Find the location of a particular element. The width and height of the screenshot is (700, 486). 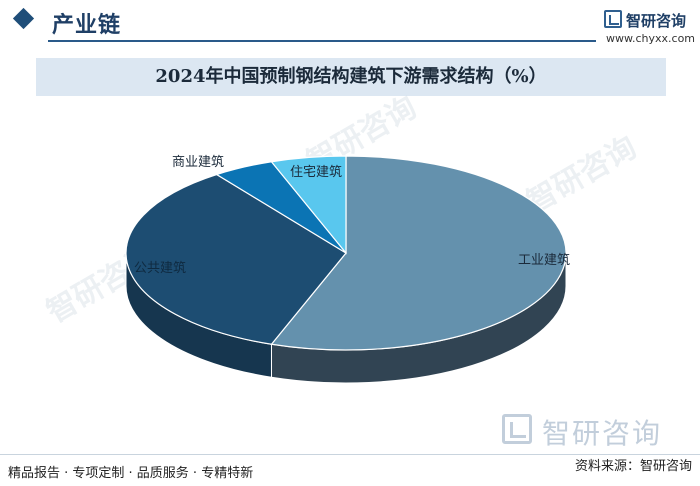

logo-icon is located at coordinates (613, 19).